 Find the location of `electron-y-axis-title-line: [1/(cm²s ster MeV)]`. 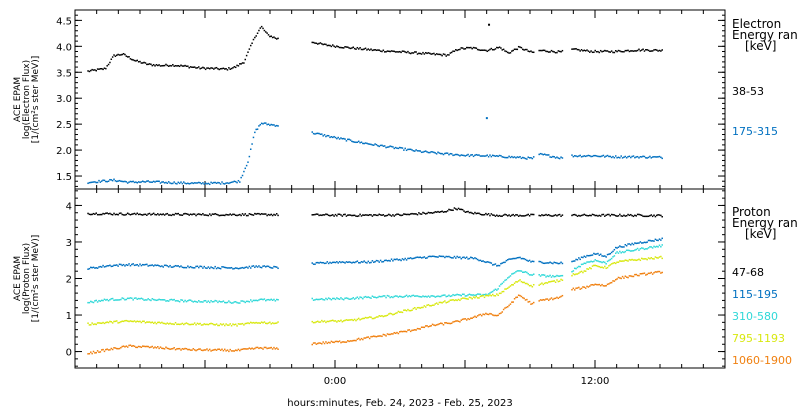

electron-y-axis-title-line: [1/(cm²s ster MeV)] is located at coordinates (36, 99).